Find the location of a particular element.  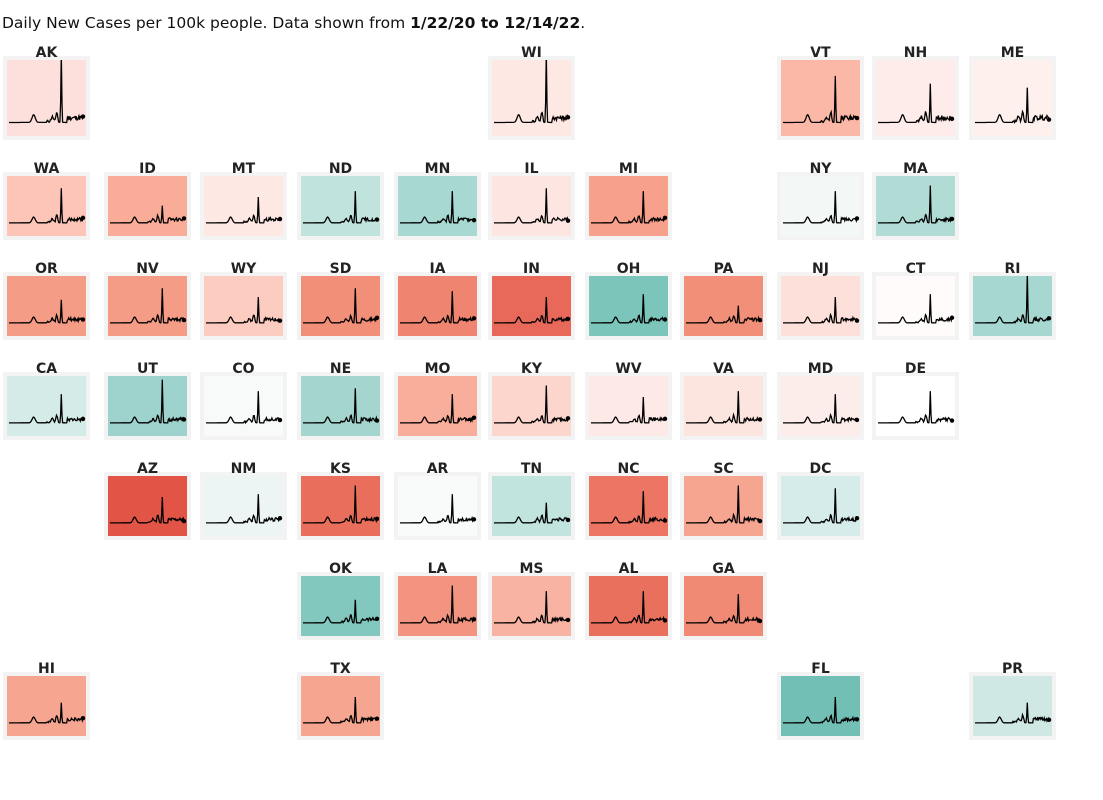

state-tile-in: IN is located at coordinates (531, 300).